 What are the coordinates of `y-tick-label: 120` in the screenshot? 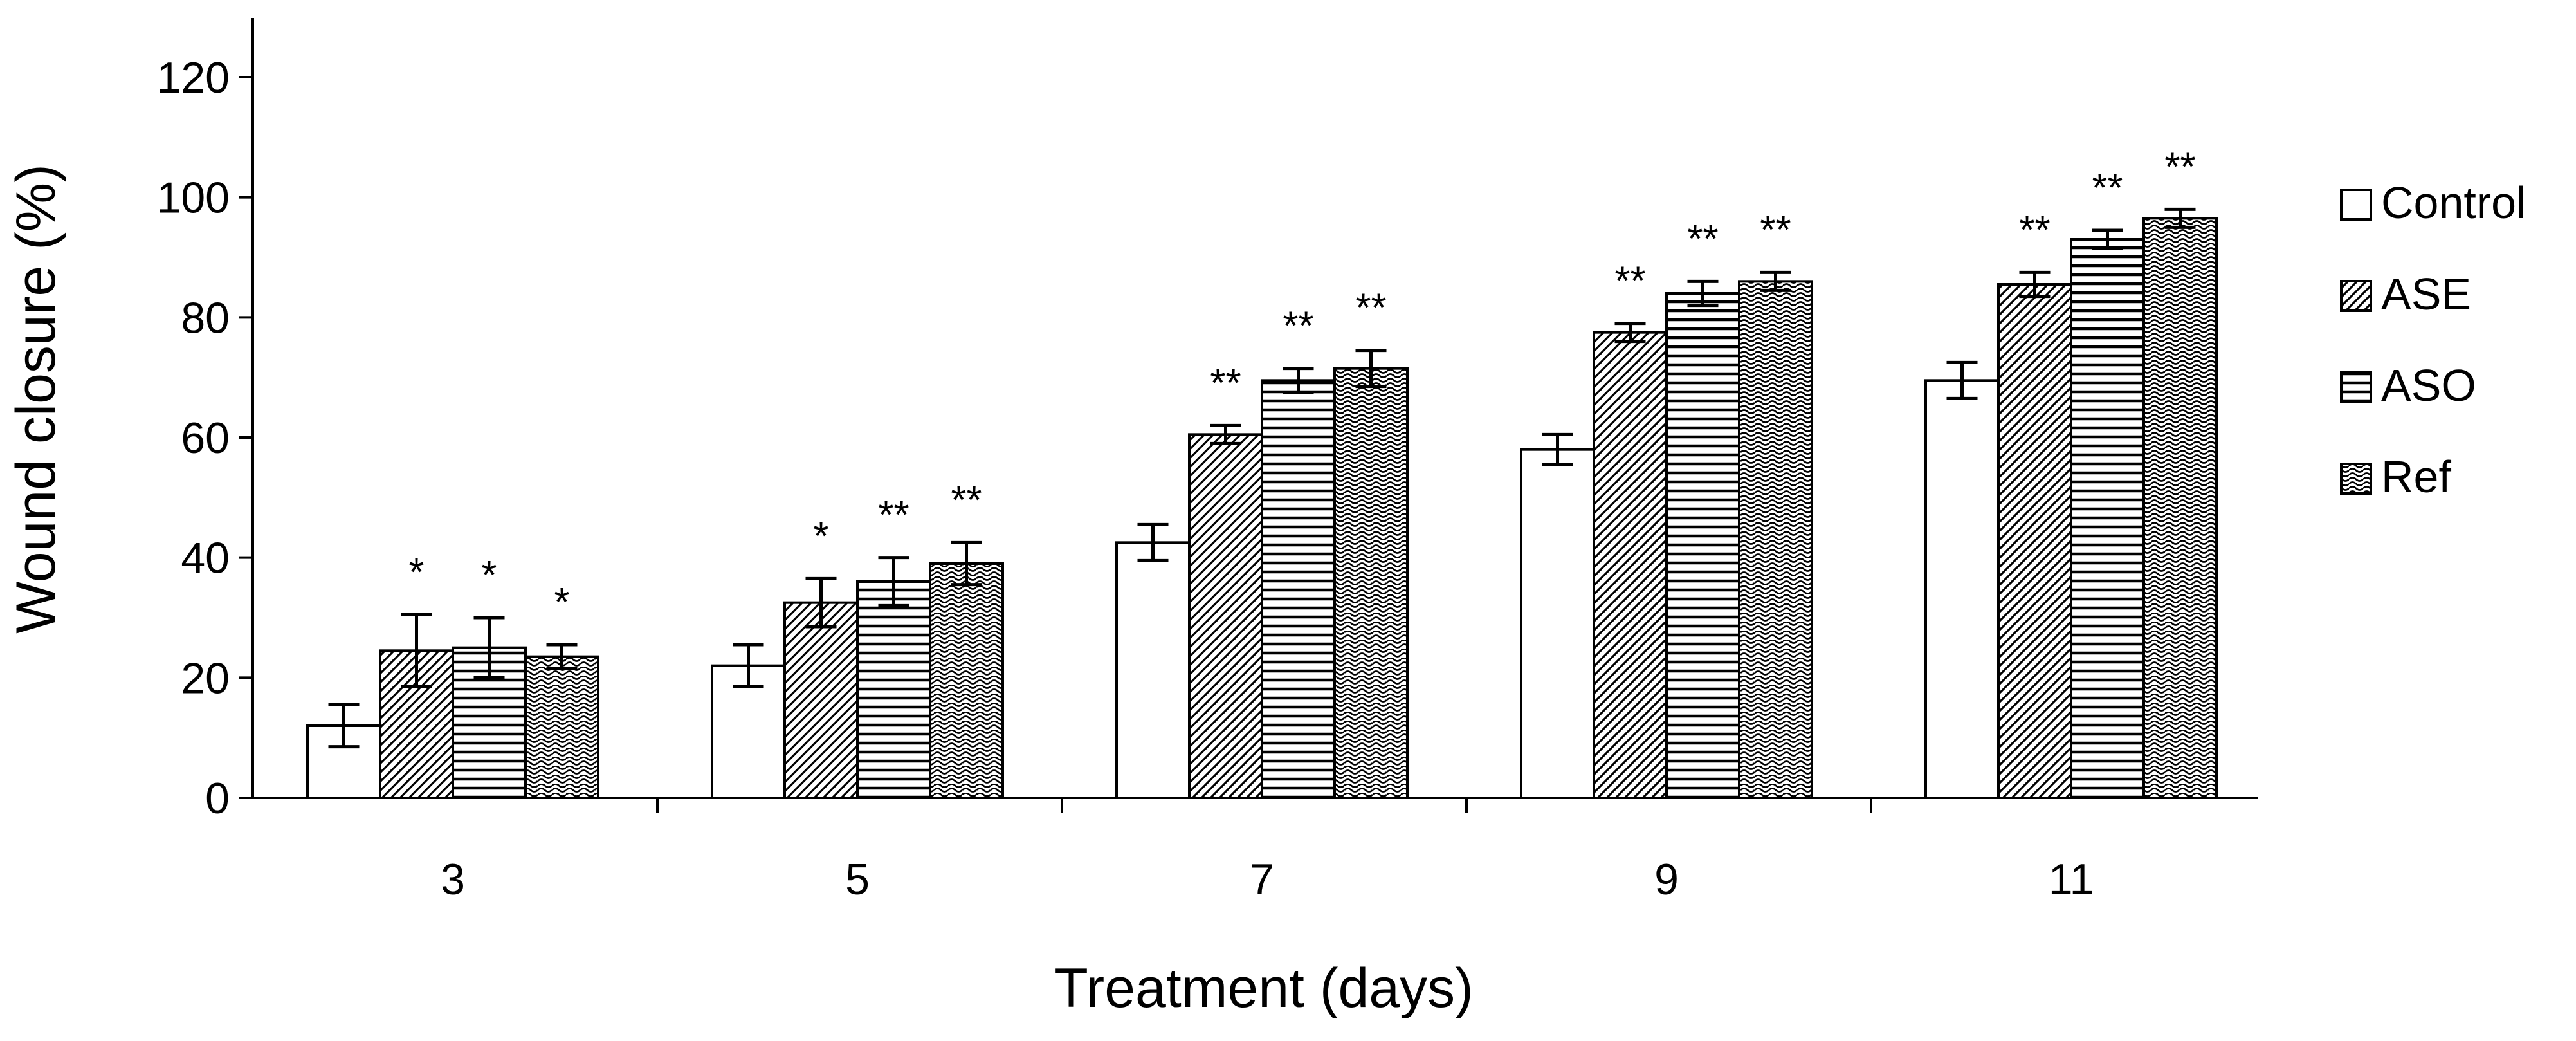 It's located at (193, 77).